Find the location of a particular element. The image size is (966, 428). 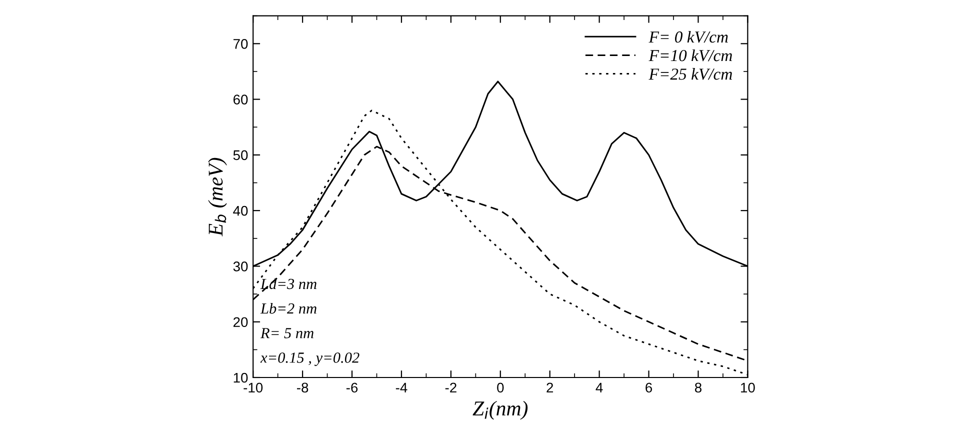

y-tick-label: 20 is located at coordinates (240, 322).